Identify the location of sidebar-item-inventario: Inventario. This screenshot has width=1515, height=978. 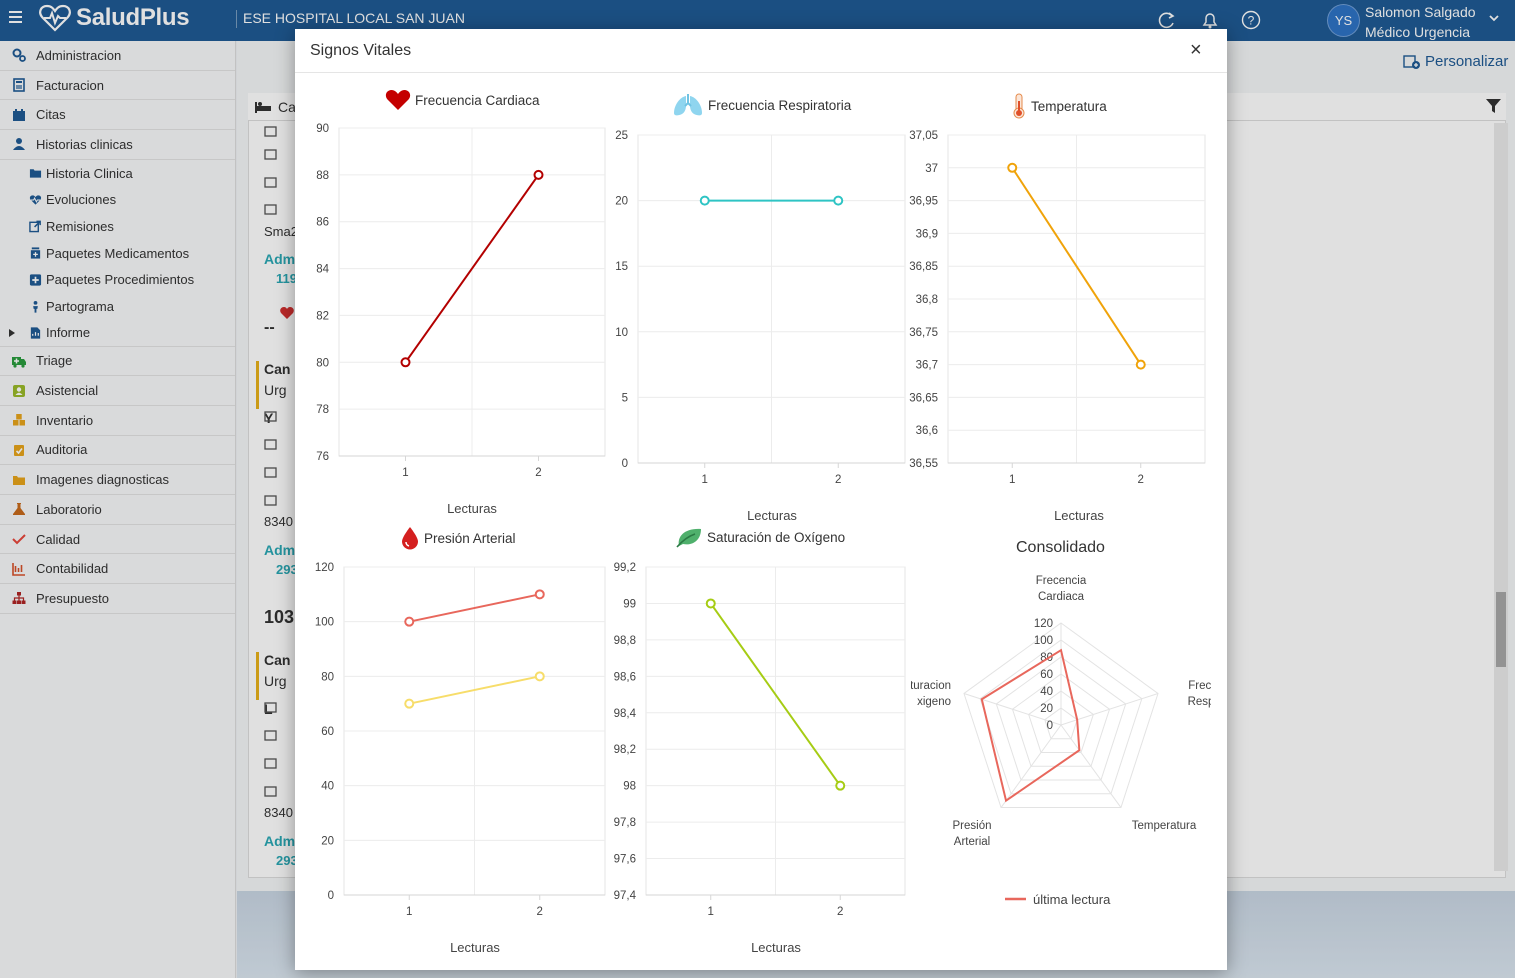
(117, 421).